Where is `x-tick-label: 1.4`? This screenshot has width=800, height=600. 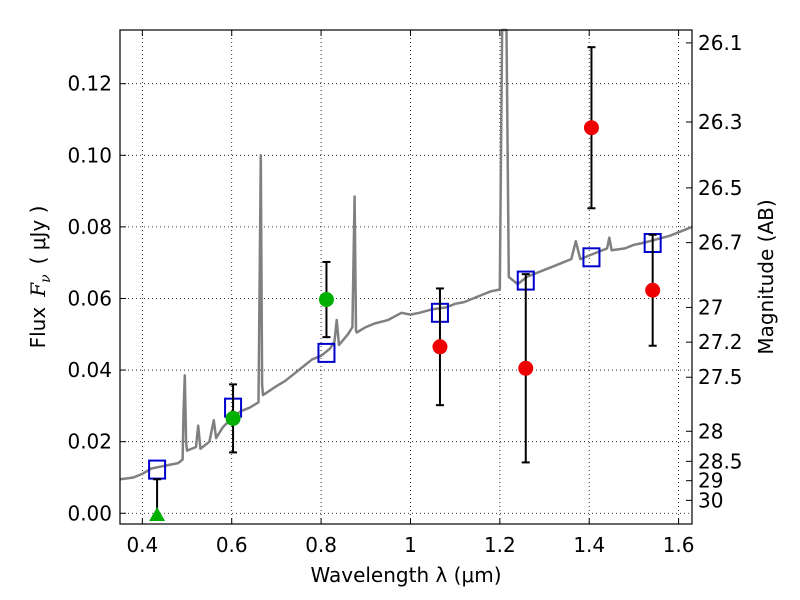 x-tick-label: 1.4 is located at coordinates (589, 545).